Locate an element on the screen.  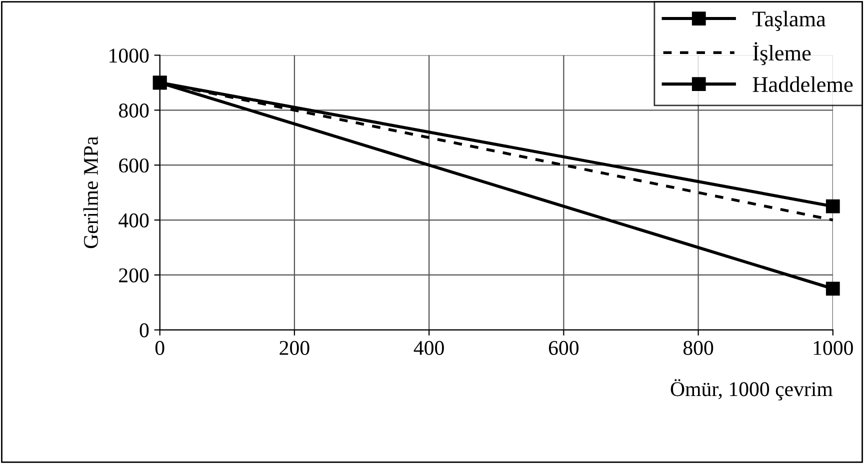
y-tick-label: 400 is located at coordinates (133, 220).